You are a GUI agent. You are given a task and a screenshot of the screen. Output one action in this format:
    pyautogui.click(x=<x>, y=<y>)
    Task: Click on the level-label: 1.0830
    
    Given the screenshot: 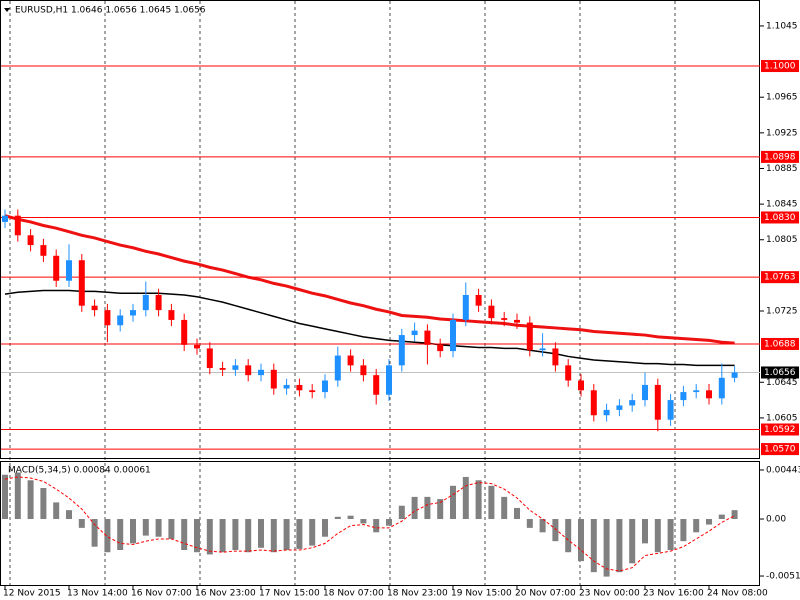 What is the action you would take?
    pyautogui.click(x=780, y=218)
    